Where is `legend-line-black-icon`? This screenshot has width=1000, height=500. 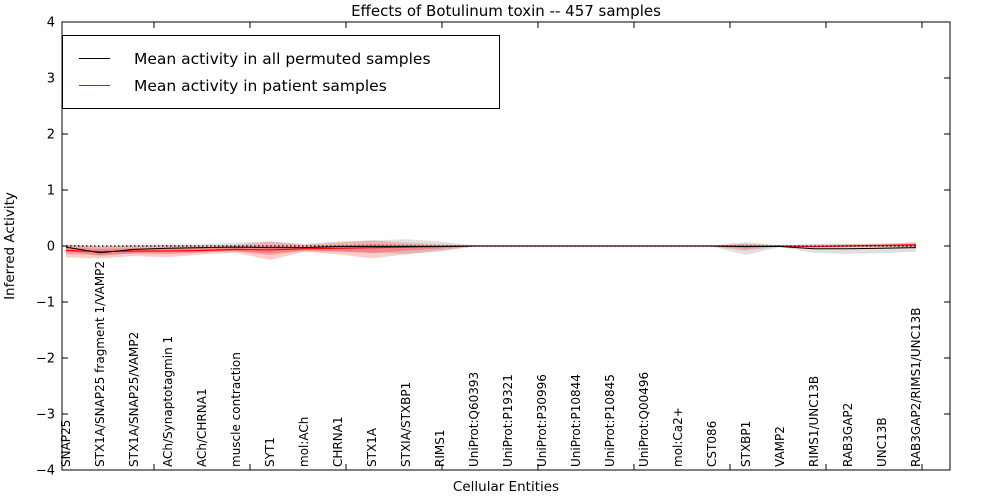 legend-line-black-icon is located at coordinates (94, 58).